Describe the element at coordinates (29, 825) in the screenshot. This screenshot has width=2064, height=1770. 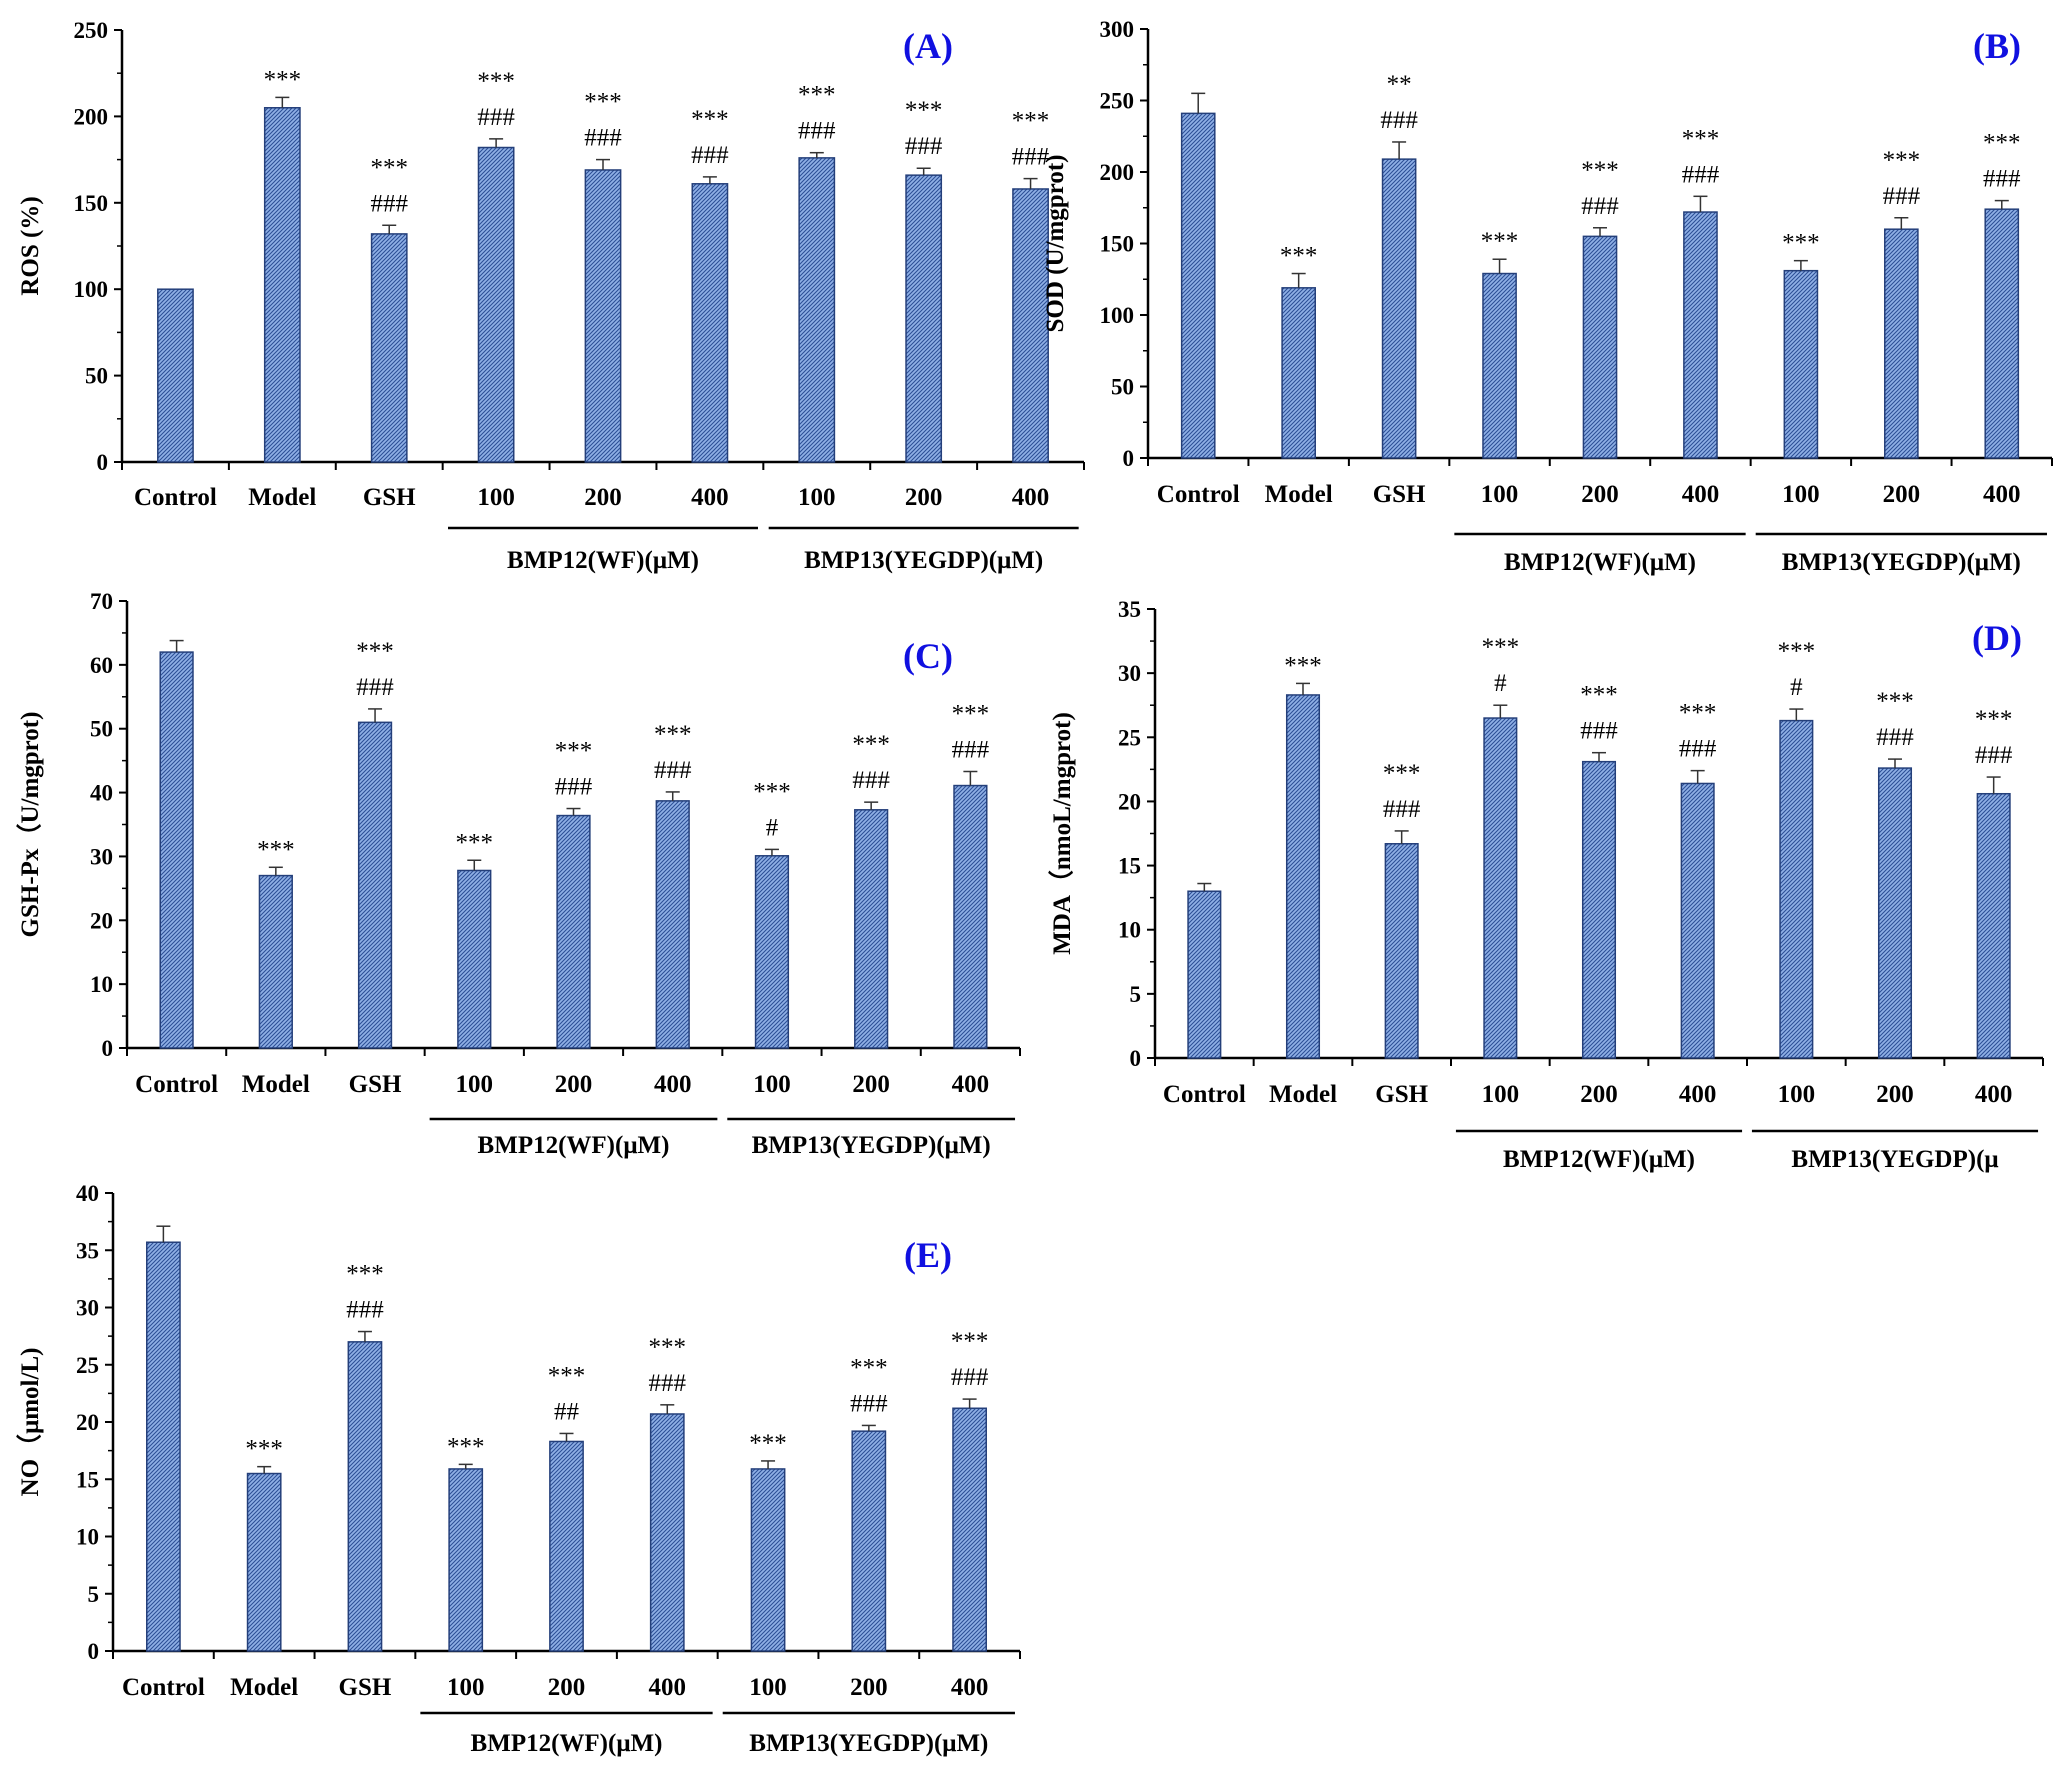
I see `y-axis-title: GSH-Px（U/mgprot)` at that location.